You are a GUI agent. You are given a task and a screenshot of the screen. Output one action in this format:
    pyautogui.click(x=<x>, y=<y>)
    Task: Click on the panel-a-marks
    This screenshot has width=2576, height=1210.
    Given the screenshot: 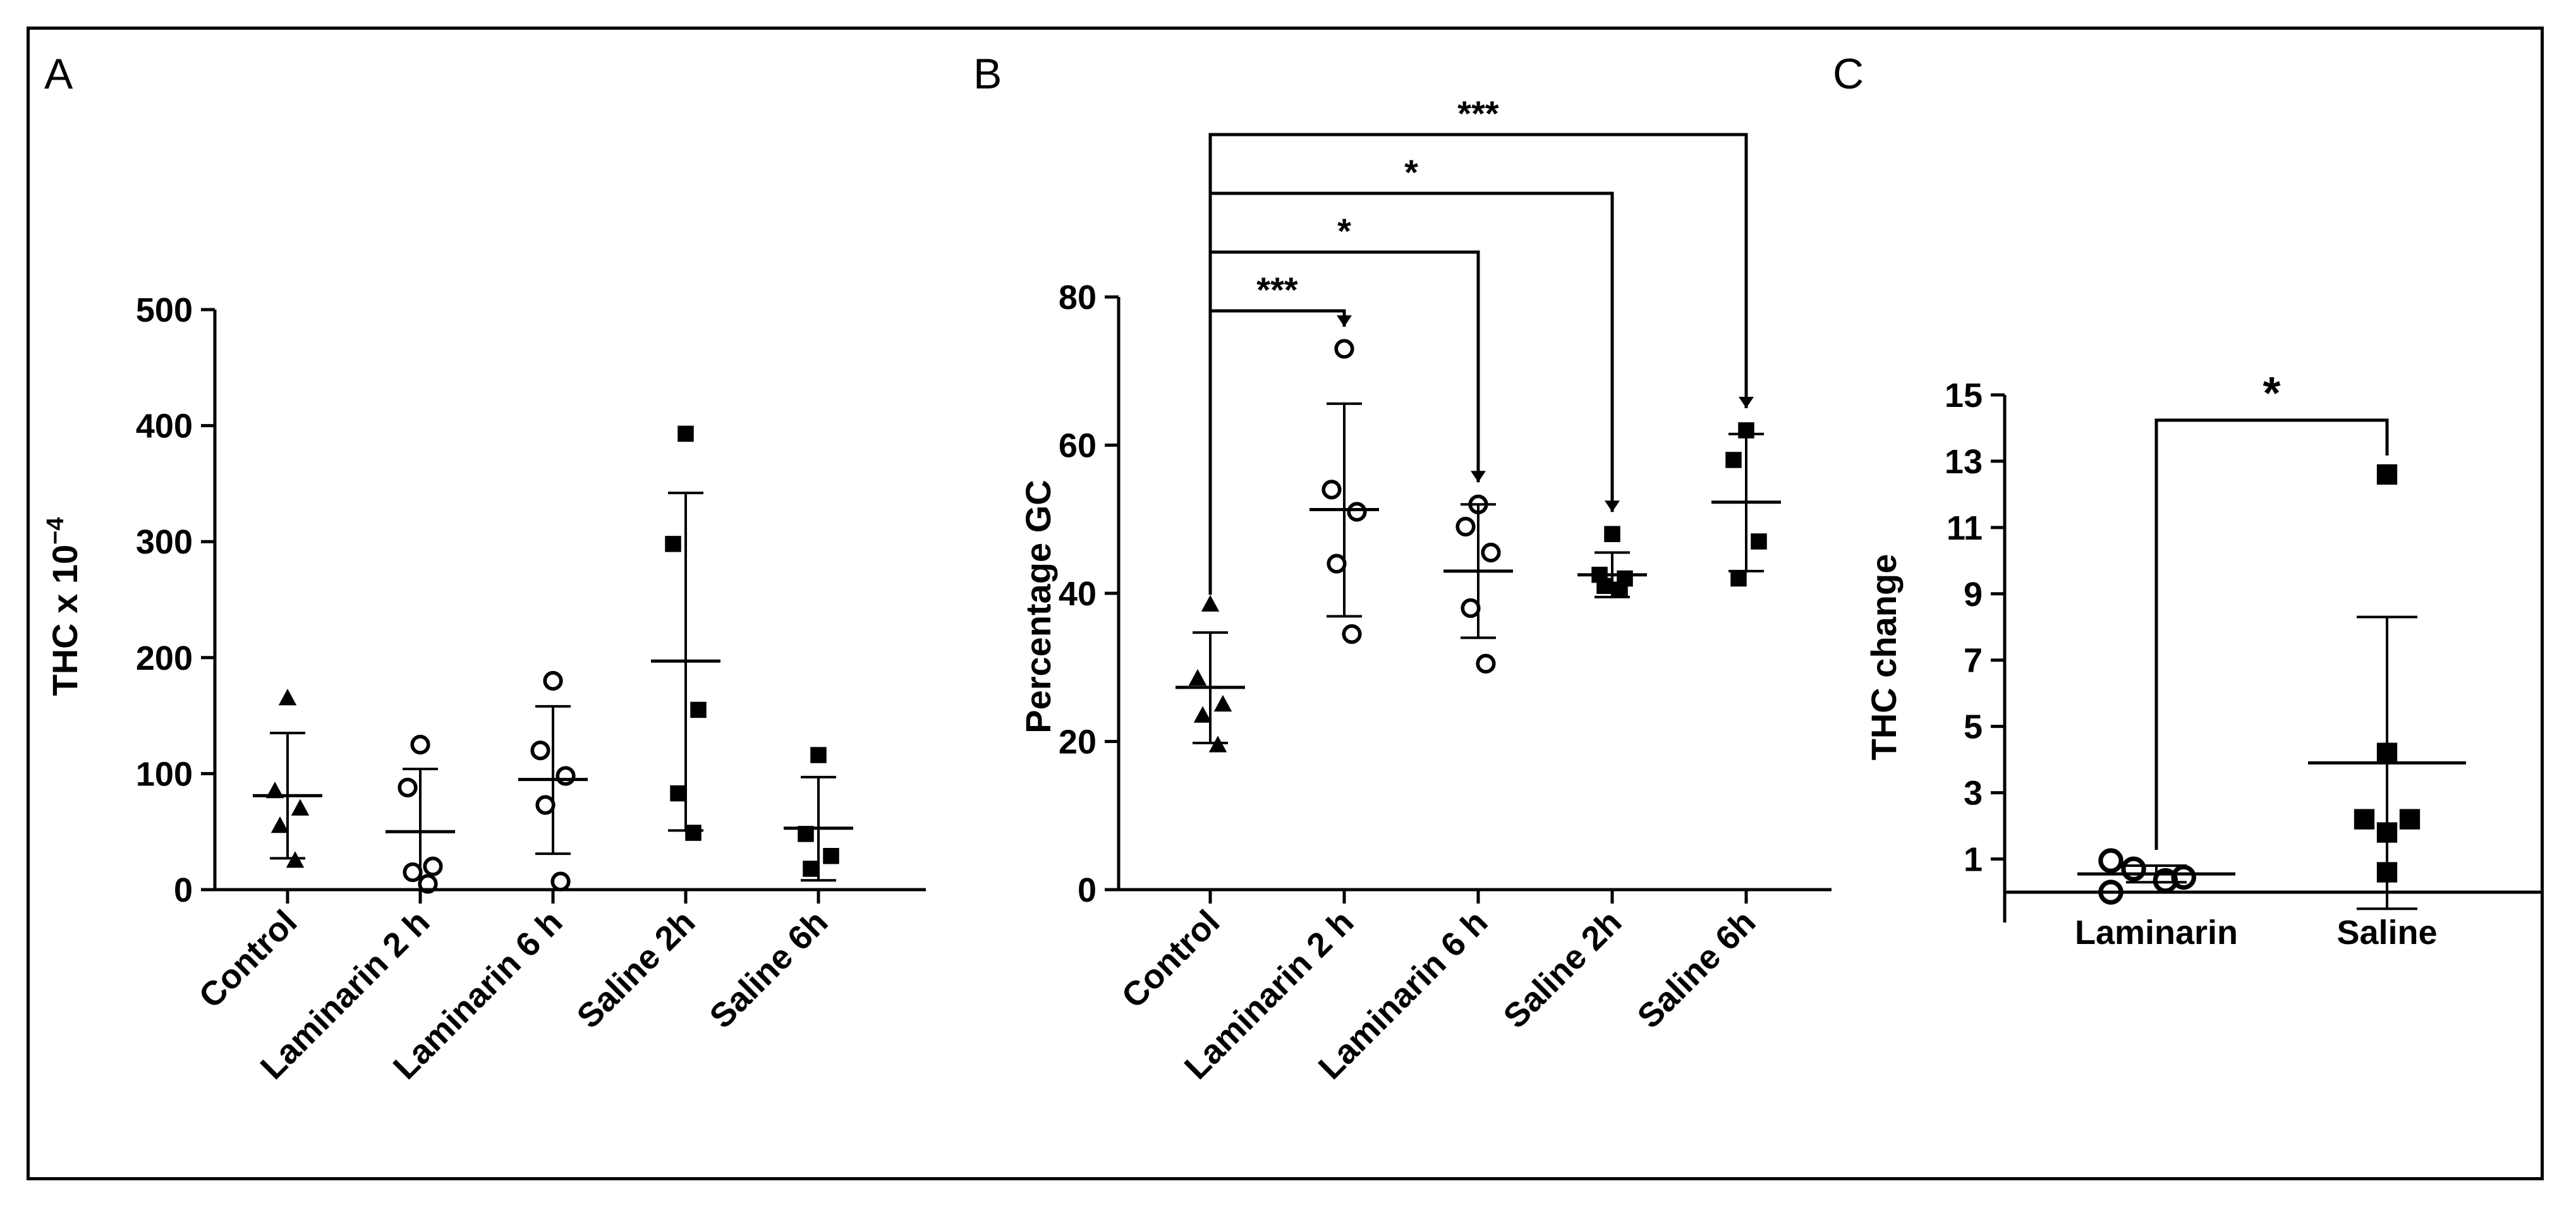 What is the action you would take?
    pyautogui.click(x=553, y=659)
    